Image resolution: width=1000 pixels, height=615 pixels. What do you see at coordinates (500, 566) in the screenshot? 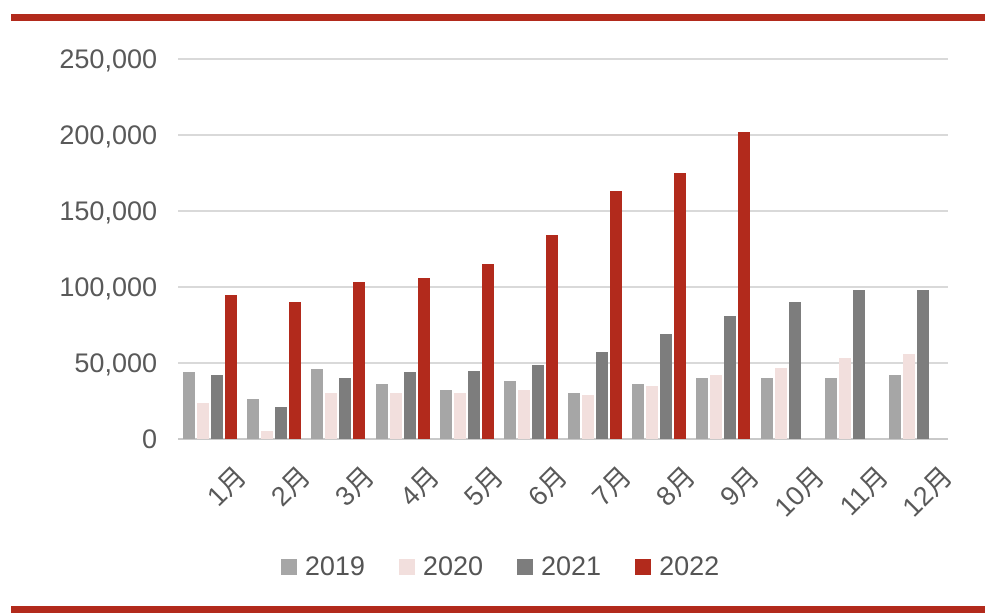
I see `chart-legend: 2019 2020 2021 2022` at bounding box center [500, 566].